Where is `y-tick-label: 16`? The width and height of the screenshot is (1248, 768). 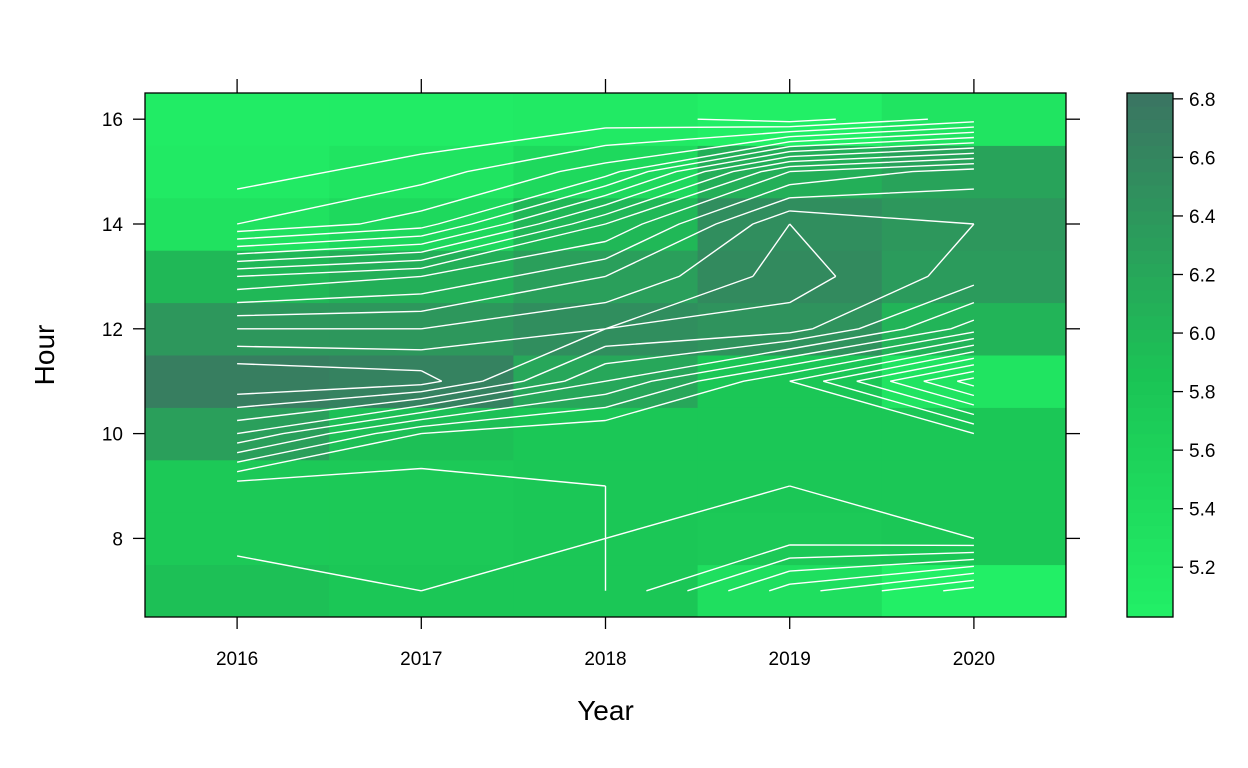 y-tick-label: 16 is located at coordinates (112, 120).